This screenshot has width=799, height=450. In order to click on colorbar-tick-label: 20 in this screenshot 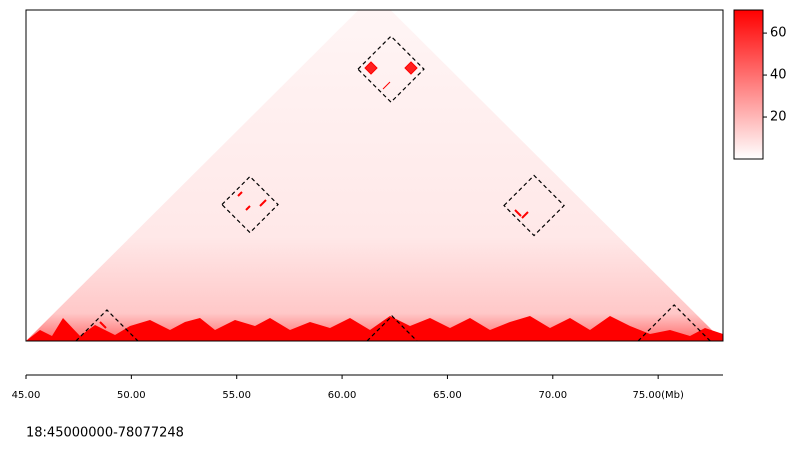, I will do `click(778, 117)`.